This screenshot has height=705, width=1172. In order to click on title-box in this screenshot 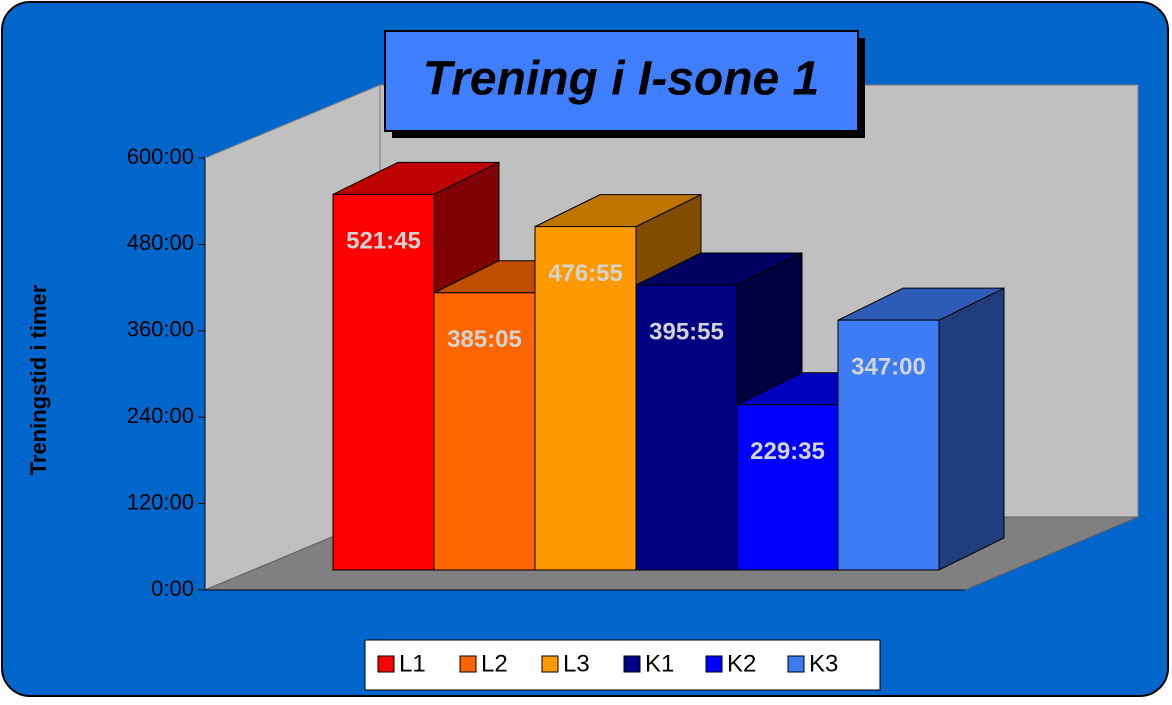, I will do `click(621, 81)`.